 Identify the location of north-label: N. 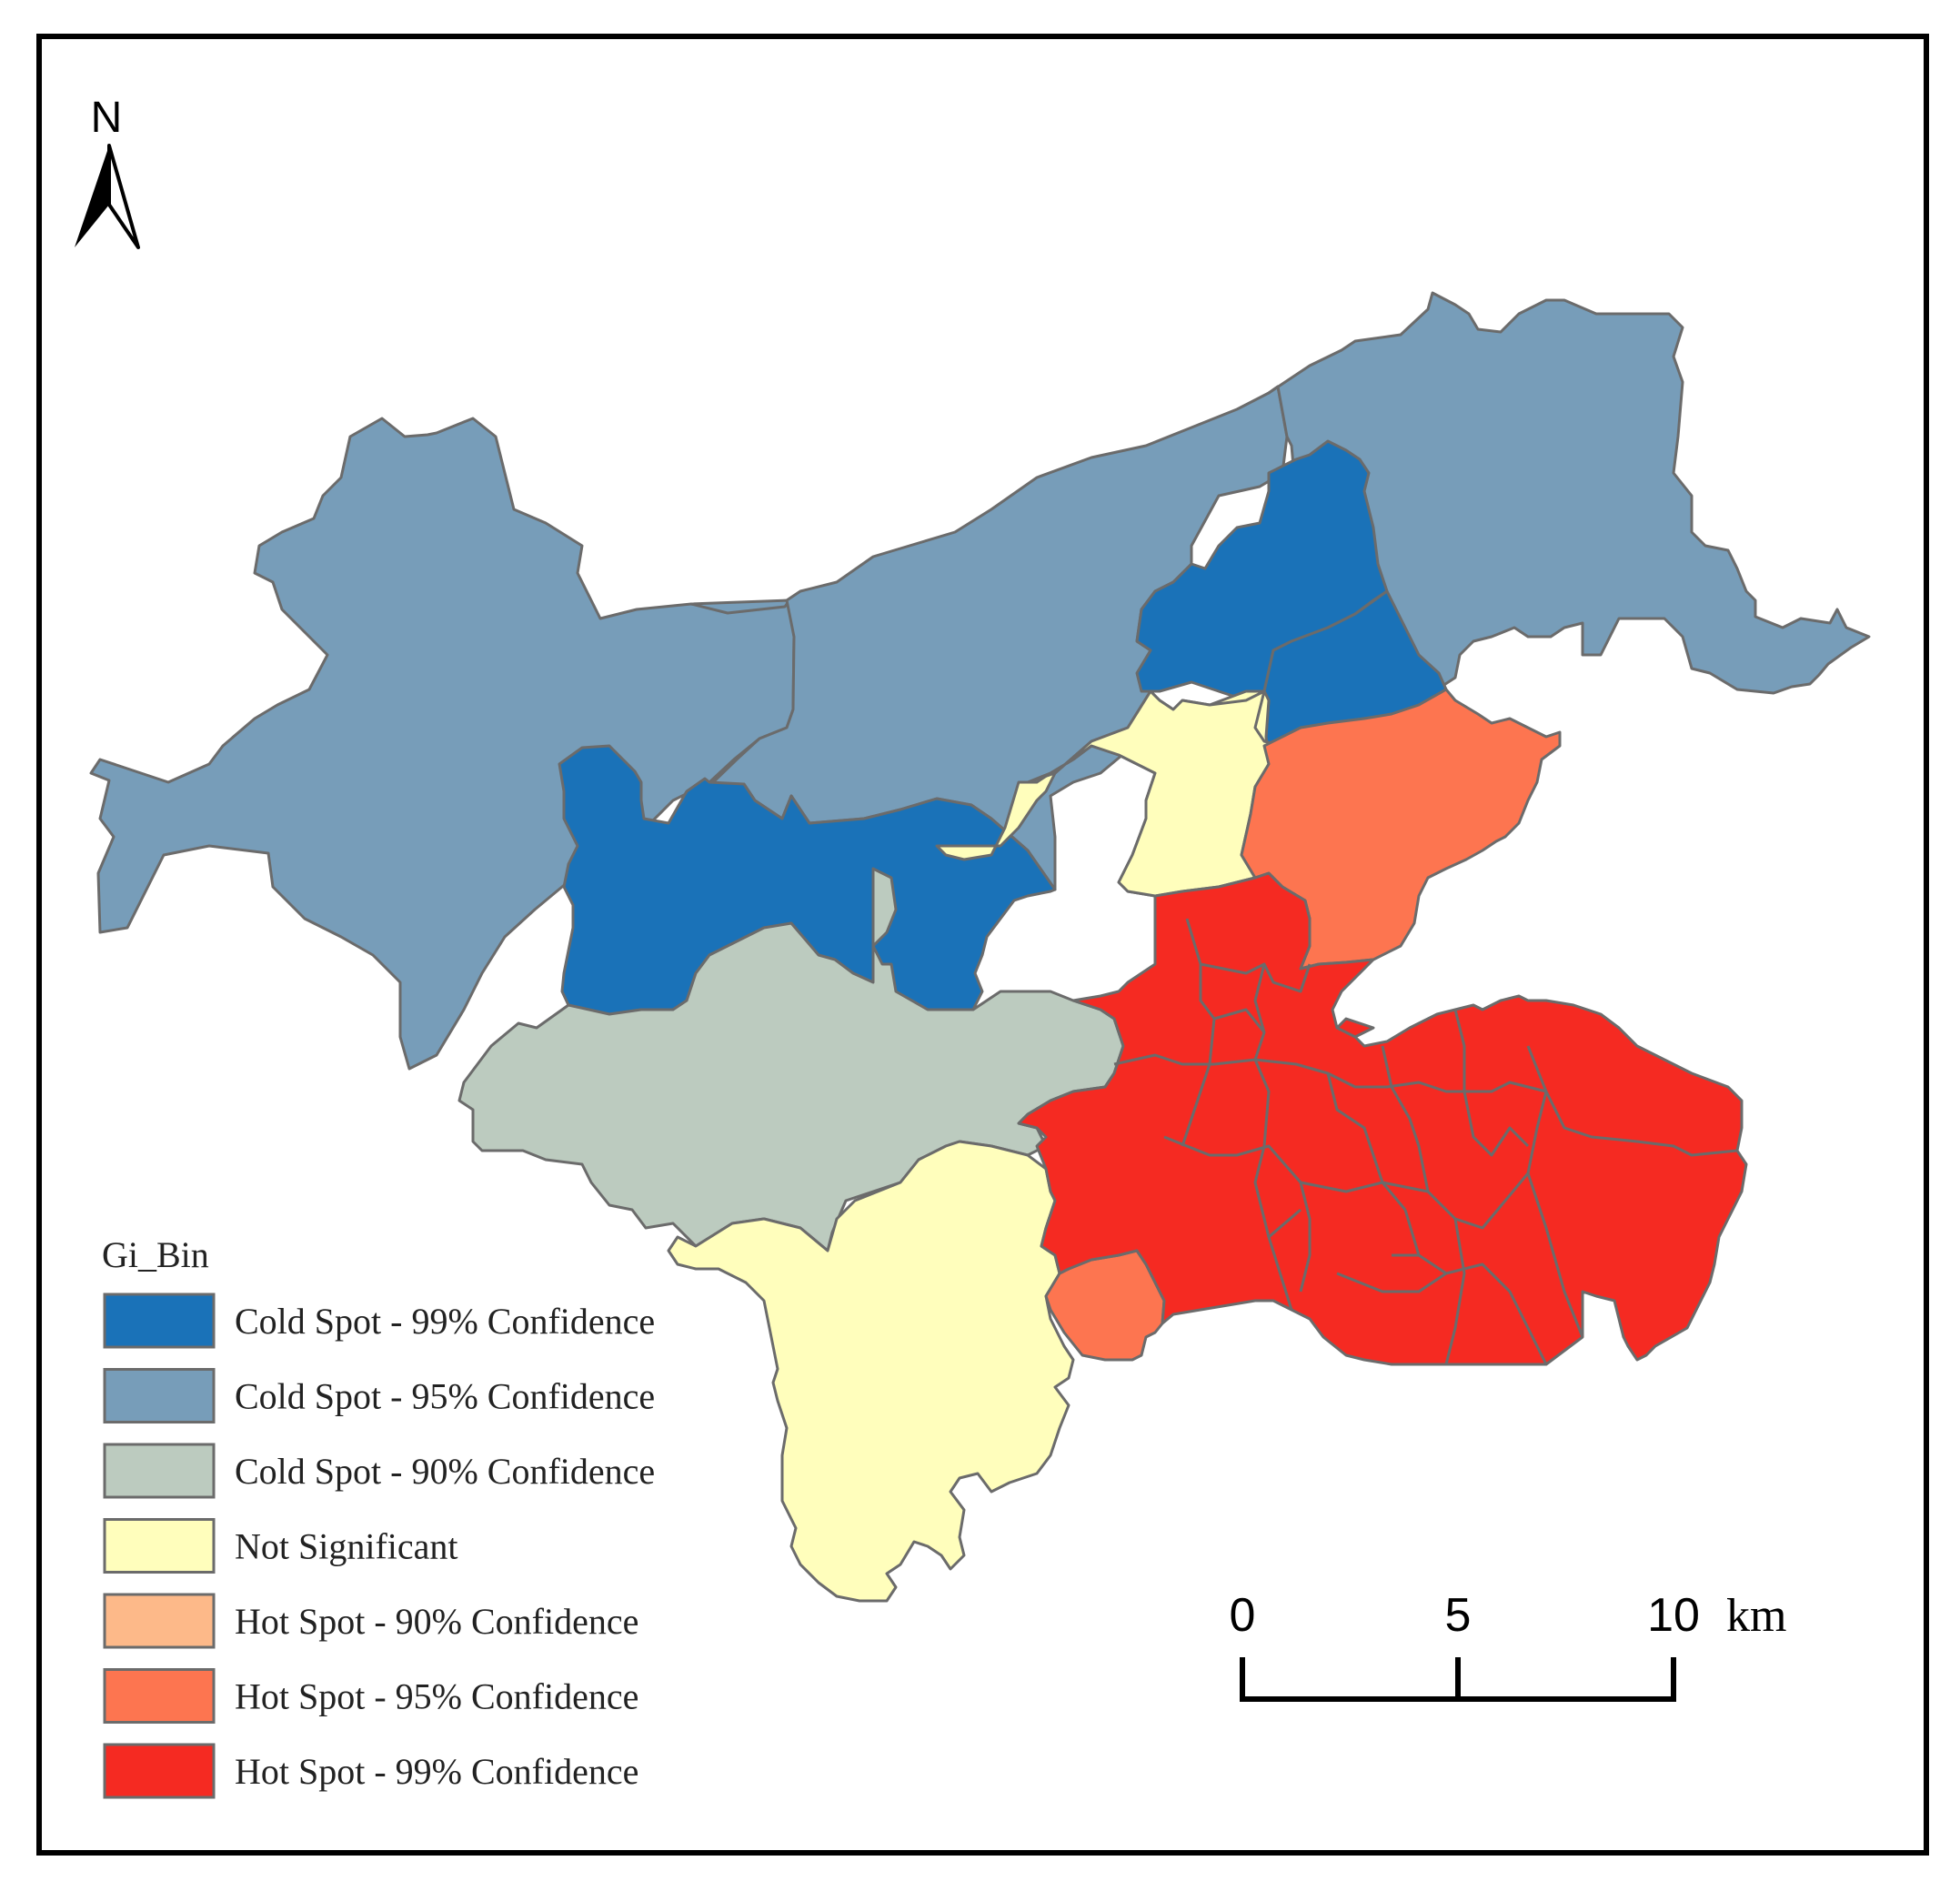
(107, 118).